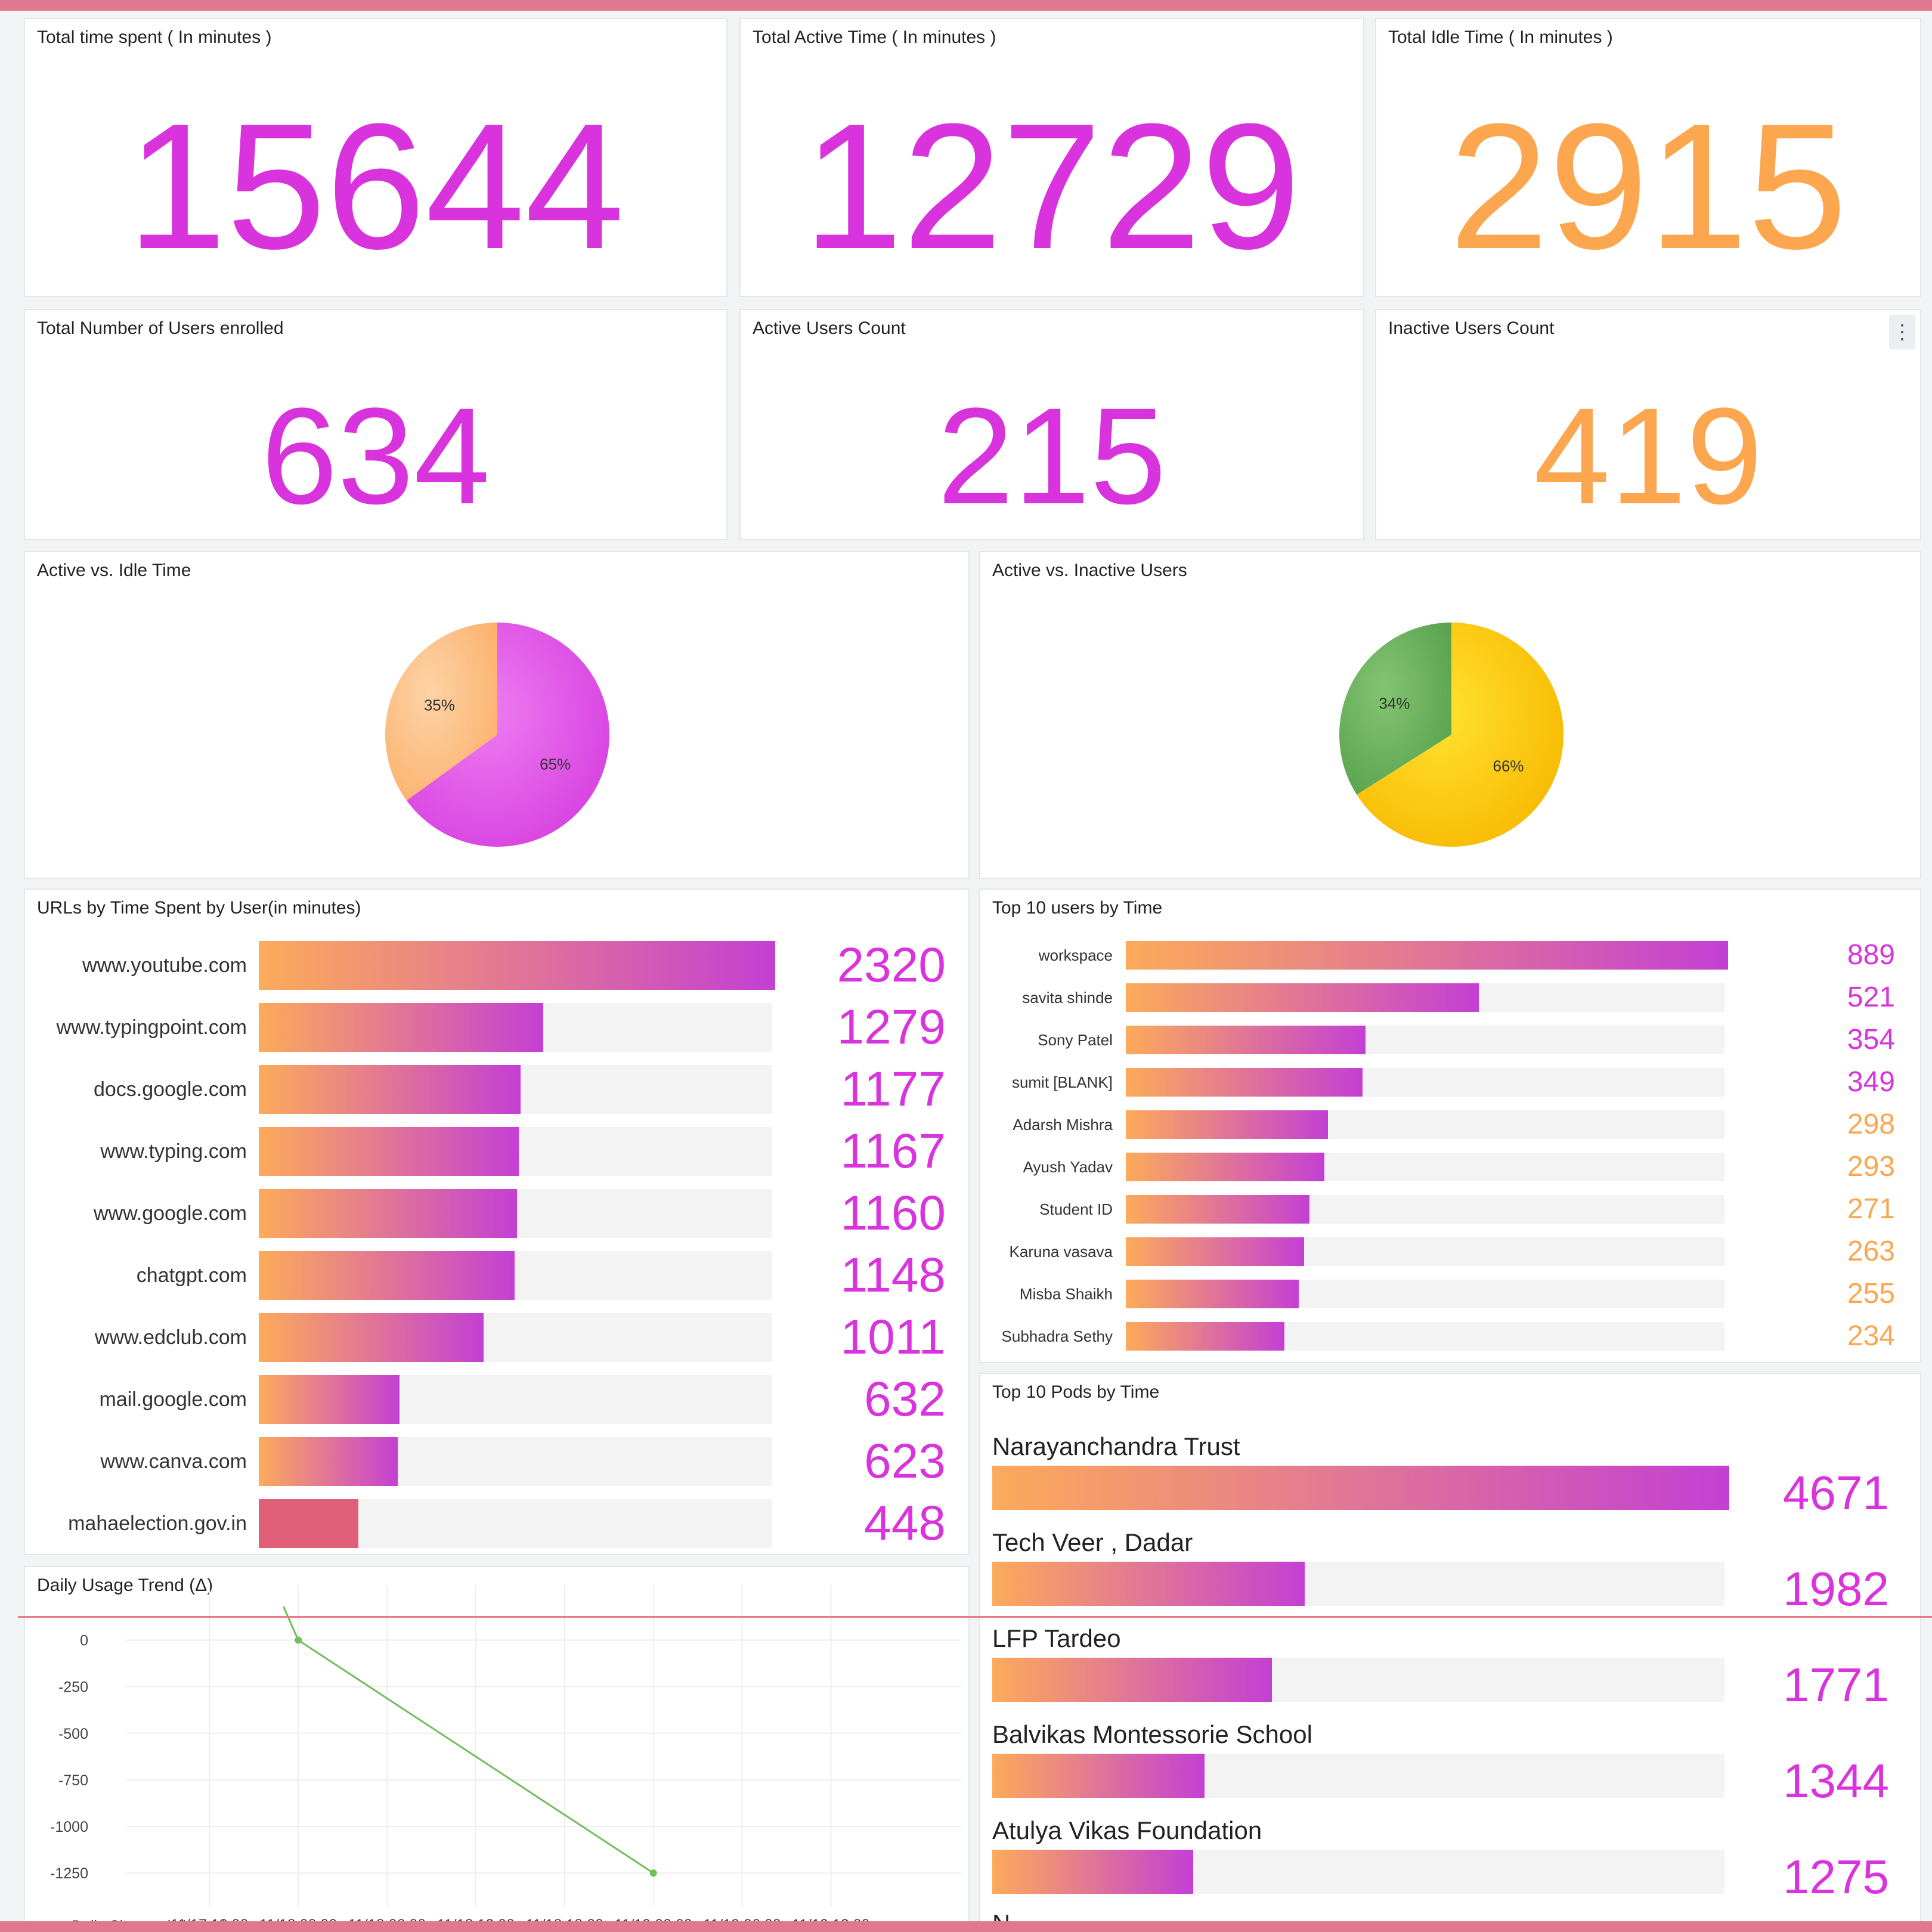  Describe the element at coordinates (173, 1400) in the screenshot. I see `bar-label: mail.google.com` at that location.